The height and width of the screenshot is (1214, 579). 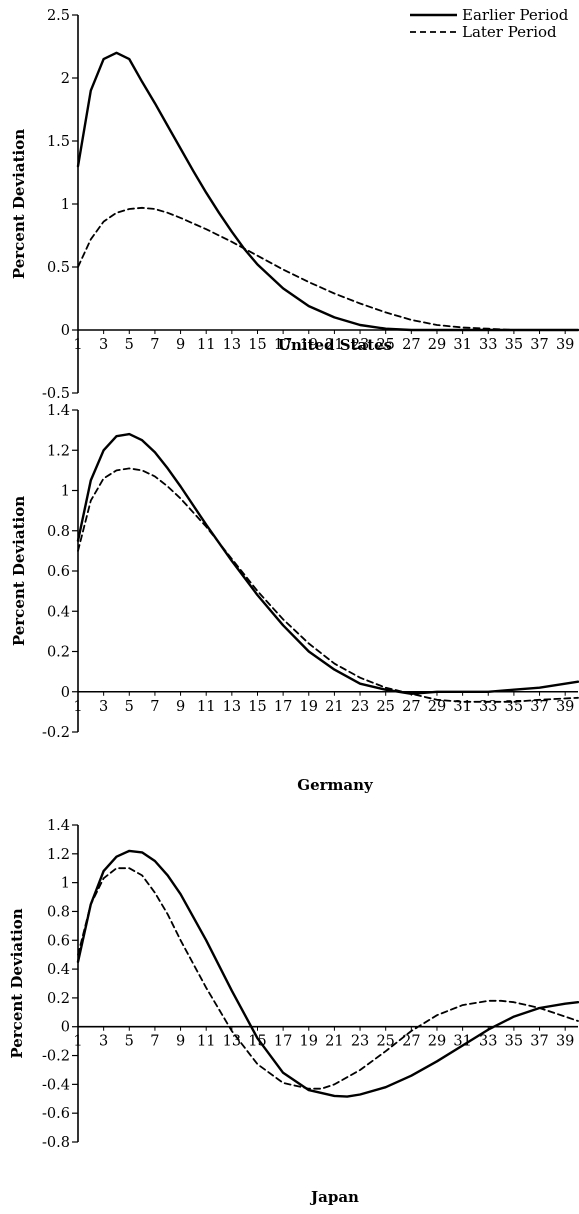 What do you see at coordinates (509, 32) in the screenshot?
I see `legend-label-later: Later Period` at bounding box center [509, 32].